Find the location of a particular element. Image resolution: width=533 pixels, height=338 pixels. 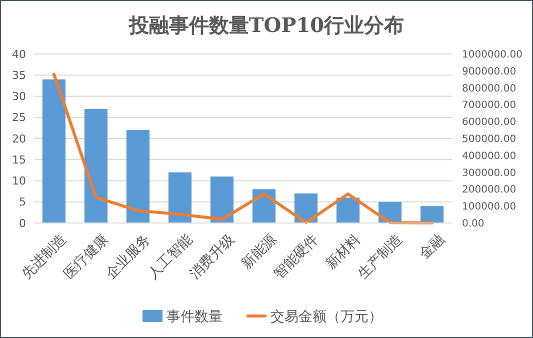

y2-tick-label: 700000.00 is located at coordinates (489, 106).